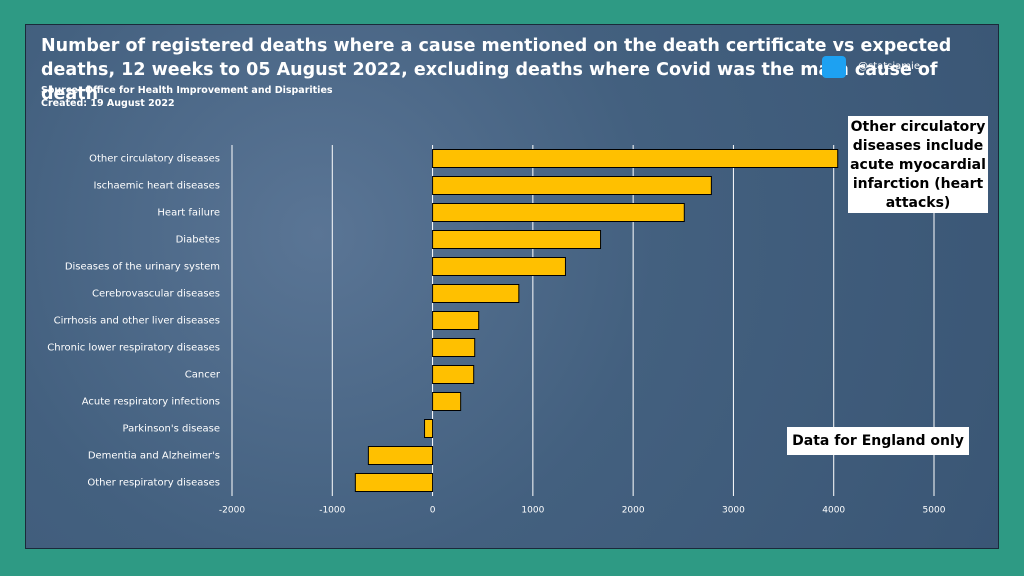  Describe the element at coordinates (108, 103) in the screenshot. I see `created: Created: 19 August 2022` at that location.